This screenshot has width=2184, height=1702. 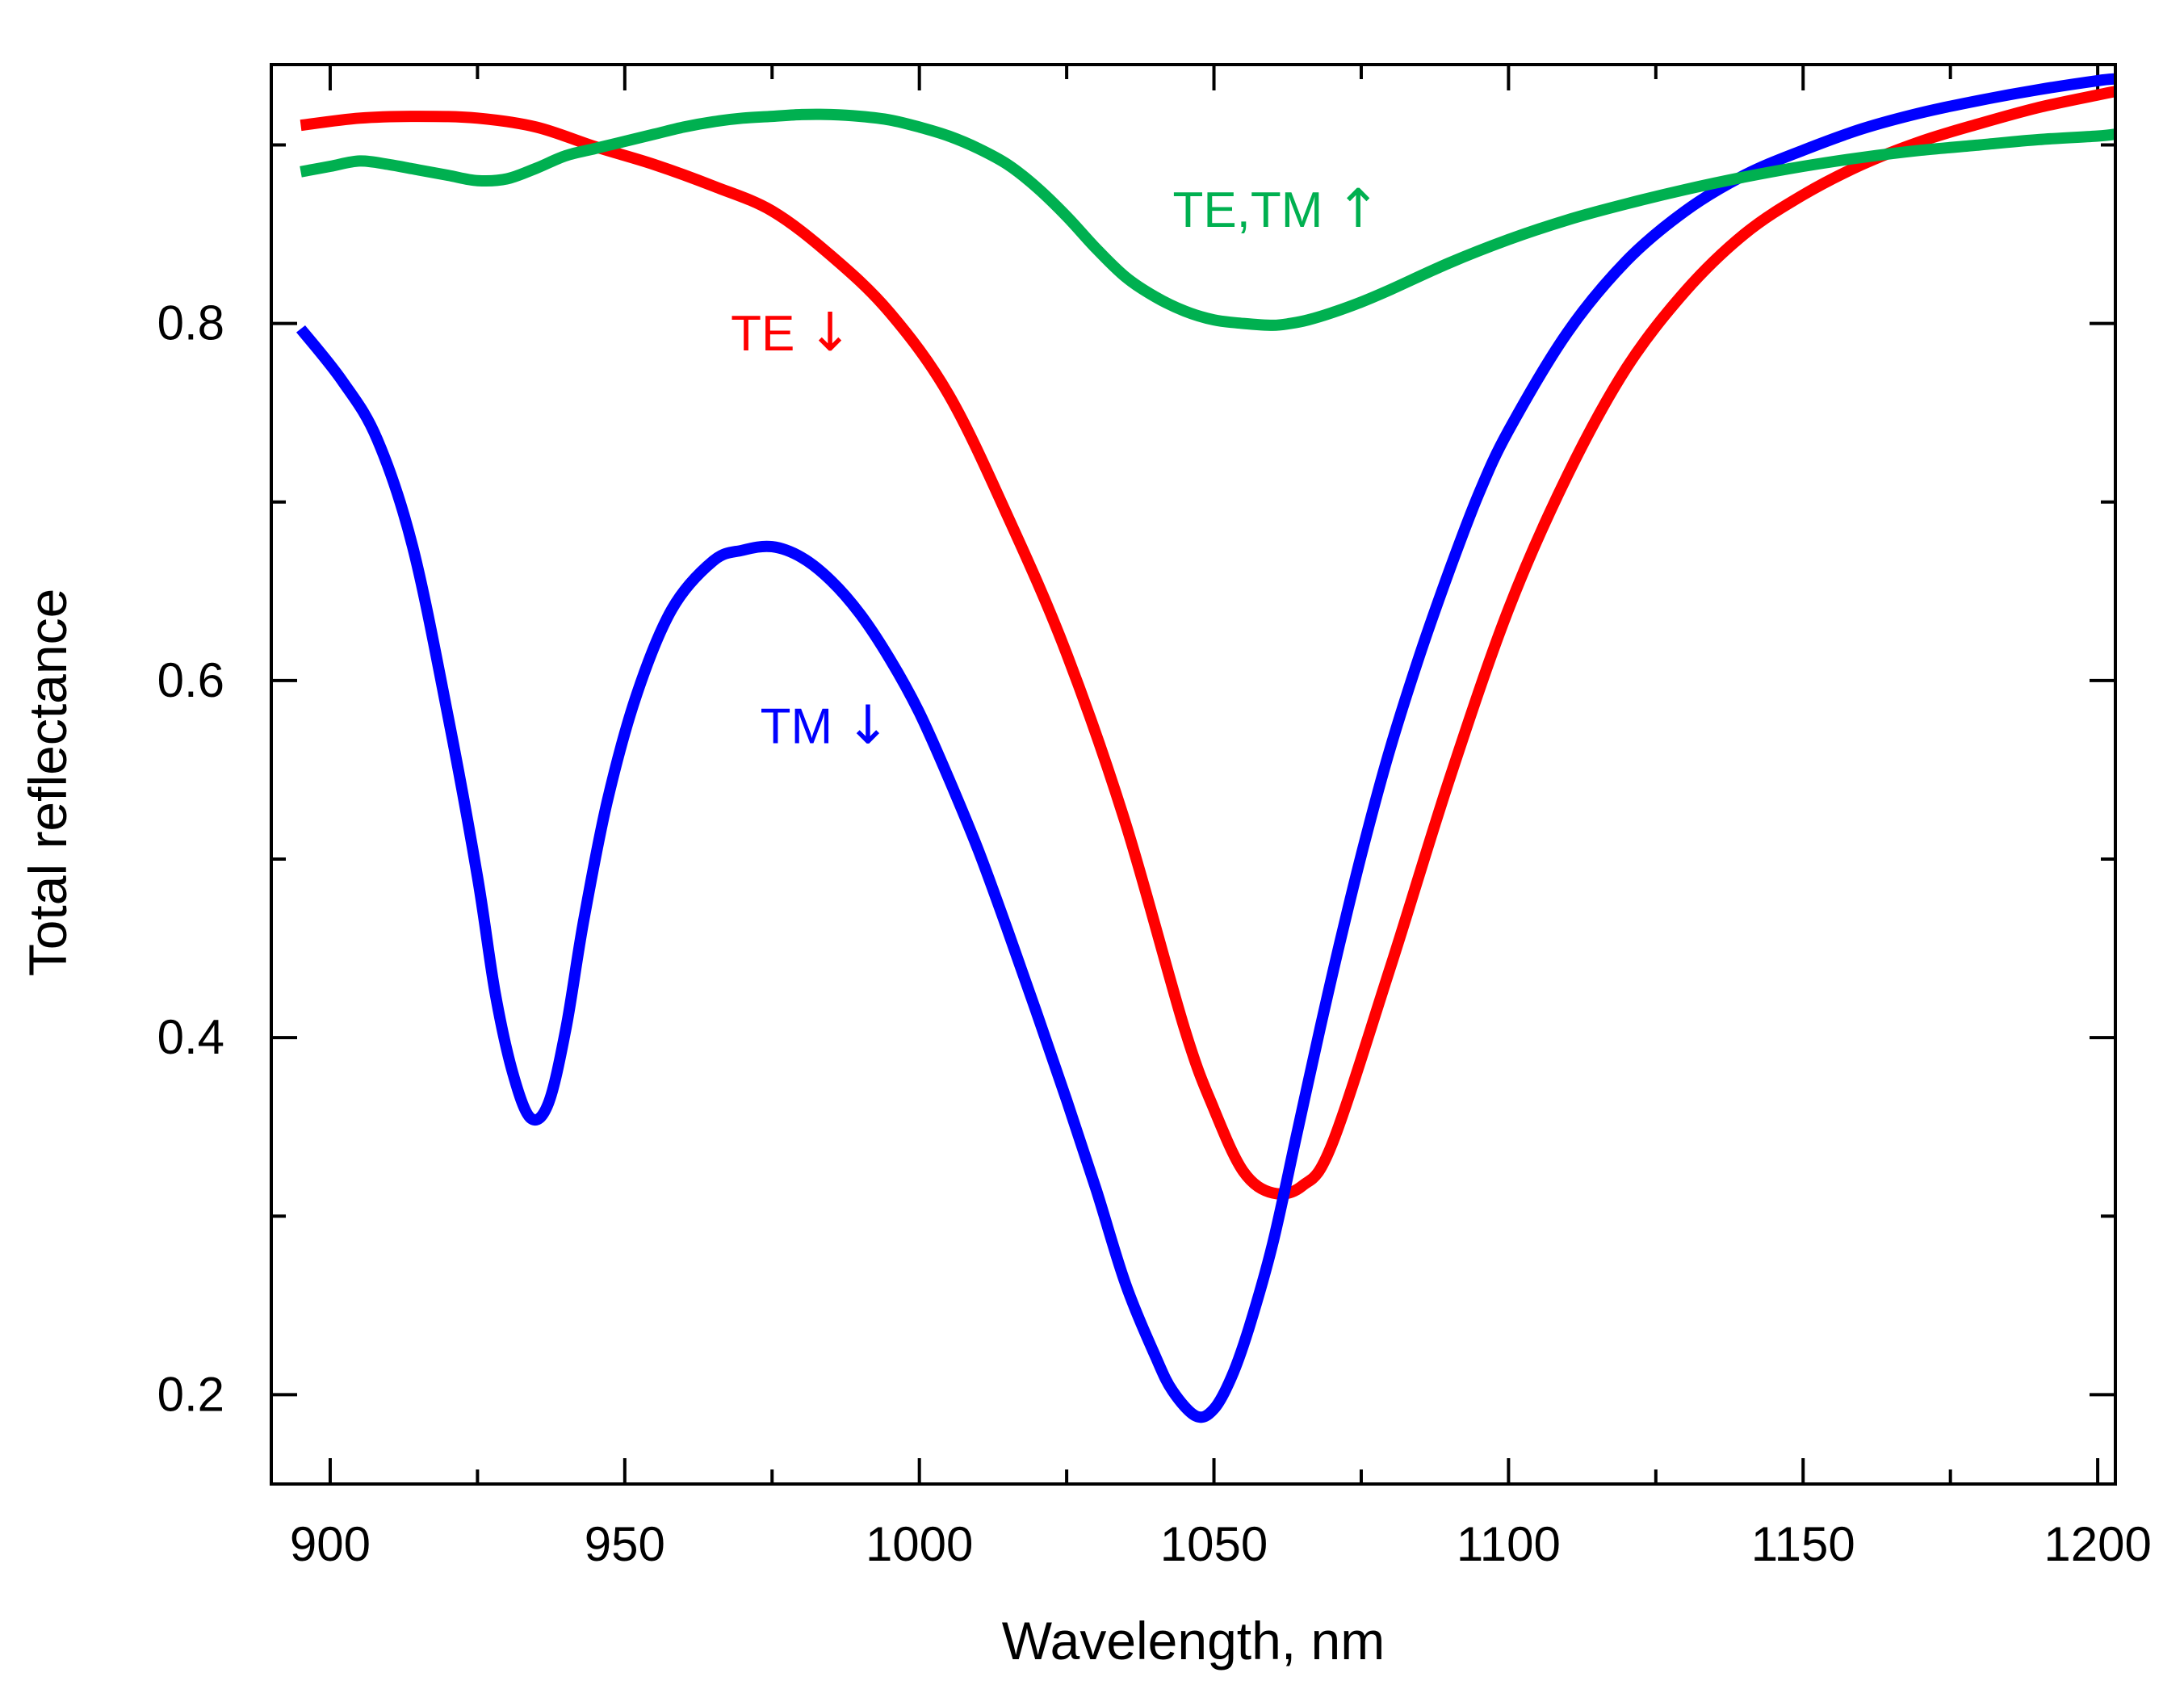 I want to click on curve-label-text: TM, so click(x=797, y=726).